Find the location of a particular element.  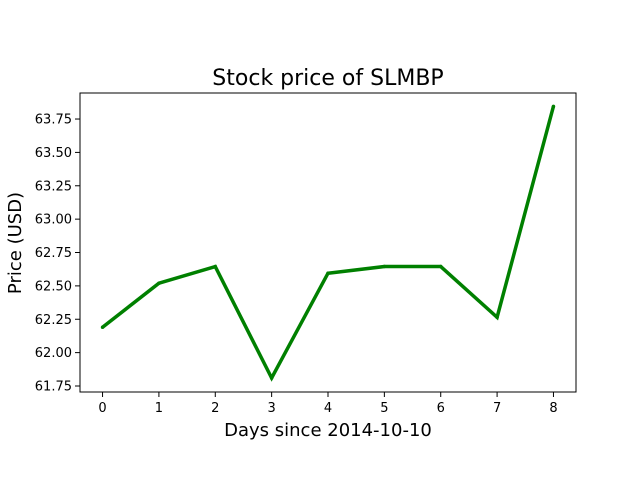

y-tick-label: 63.25 is located at coordinates (53, 186).